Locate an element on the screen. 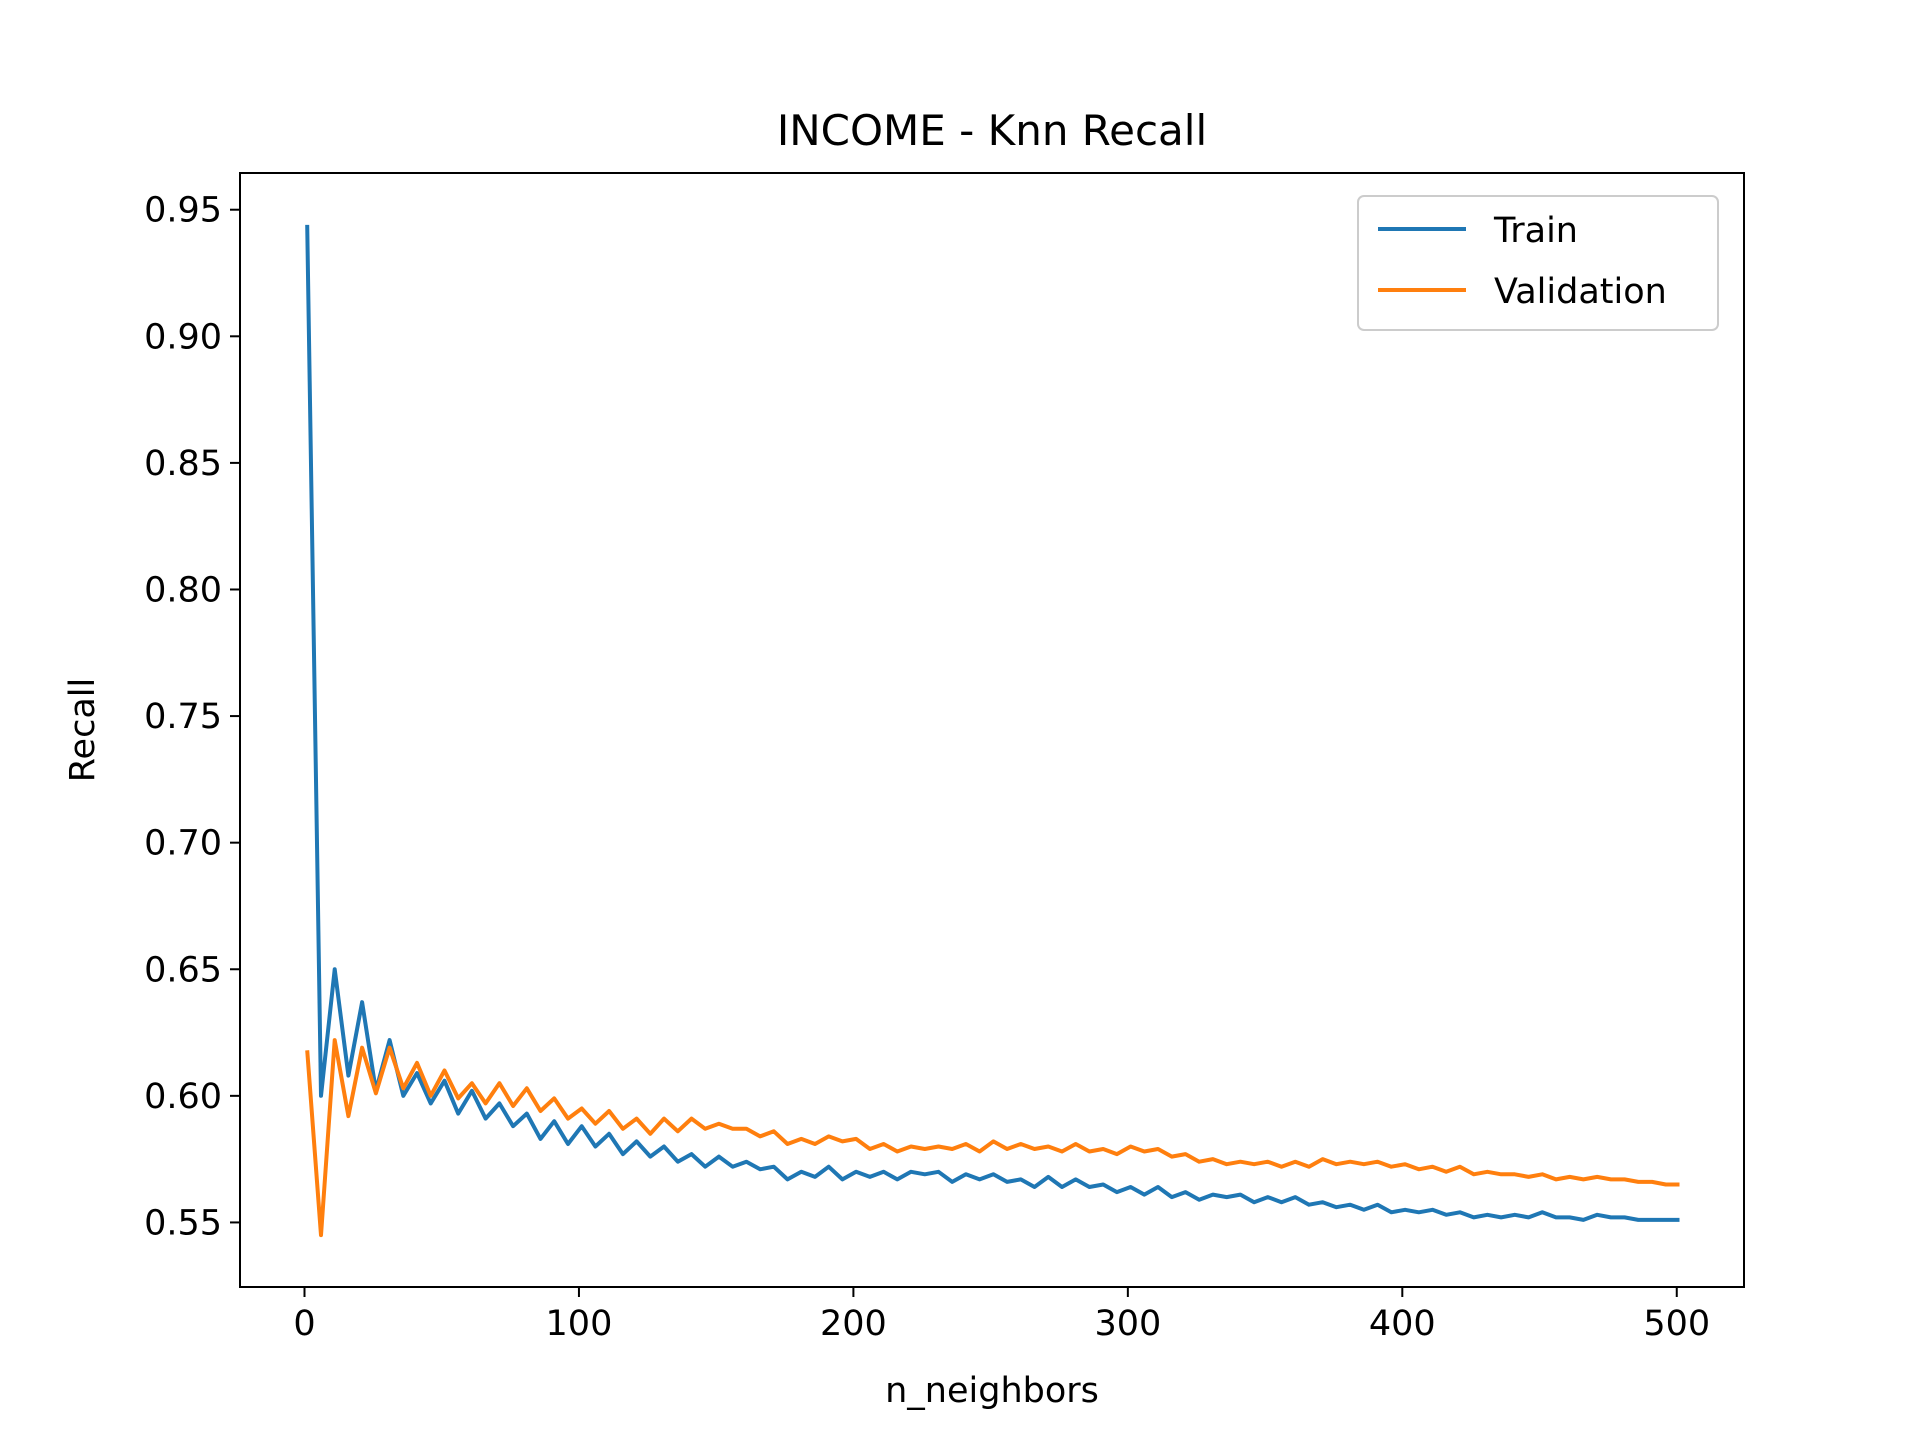  legend-label-train: Train is located at coordinates (1535, 231).